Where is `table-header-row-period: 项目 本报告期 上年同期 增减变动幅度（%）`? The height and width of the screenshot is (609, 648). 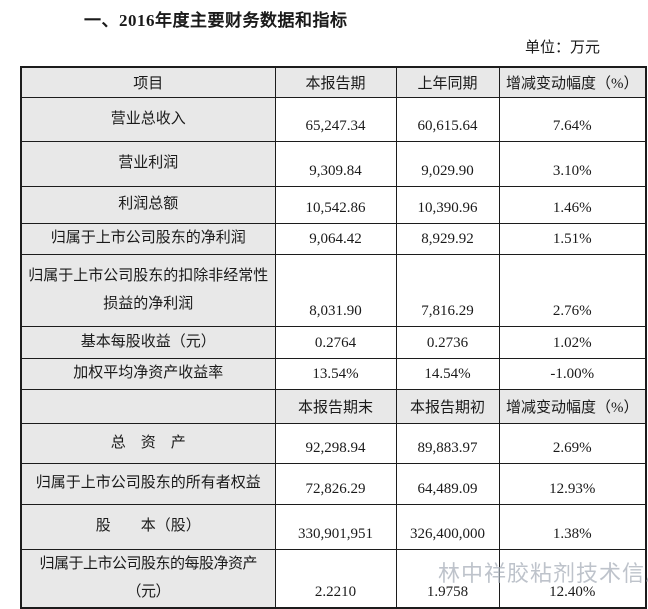 table-header-row-period: 项目 本报告期 上年同期 增减变动幅度（%） is located at coordinates (333, 82).